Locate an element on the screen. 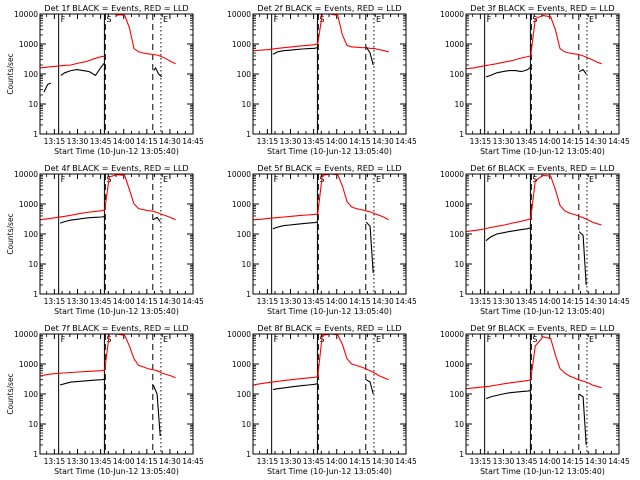 The width and height of the screenshot is (640, 480). y-axis-label: Counts/sec is located at coordinates (10, 233).